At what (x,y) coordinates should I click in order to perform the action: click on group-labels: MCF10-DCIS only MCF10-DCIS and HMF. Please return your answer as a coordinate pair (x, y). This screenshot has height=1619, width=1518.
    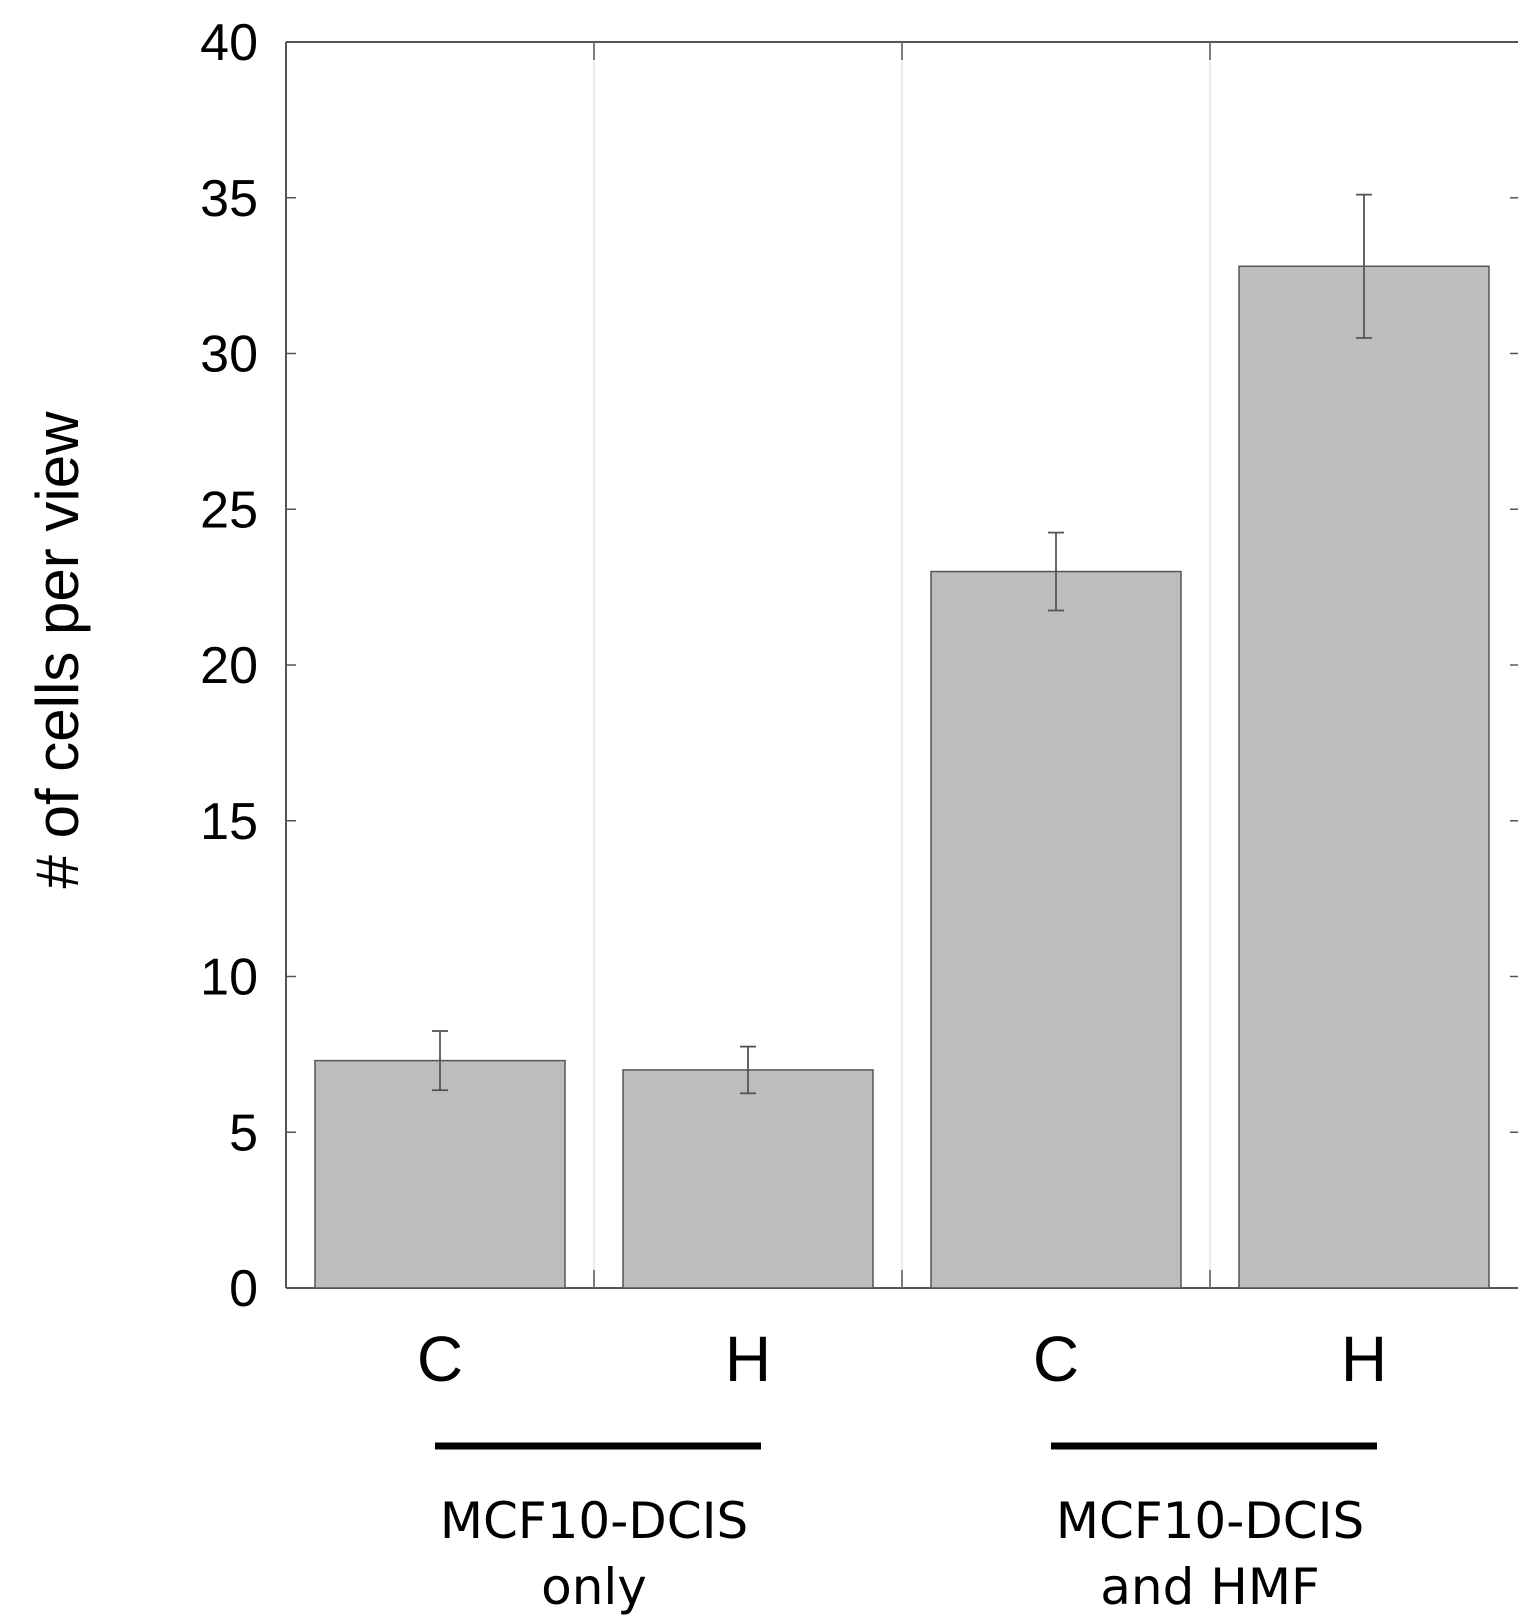
    Looking at the image, I should click on (906, 1529).